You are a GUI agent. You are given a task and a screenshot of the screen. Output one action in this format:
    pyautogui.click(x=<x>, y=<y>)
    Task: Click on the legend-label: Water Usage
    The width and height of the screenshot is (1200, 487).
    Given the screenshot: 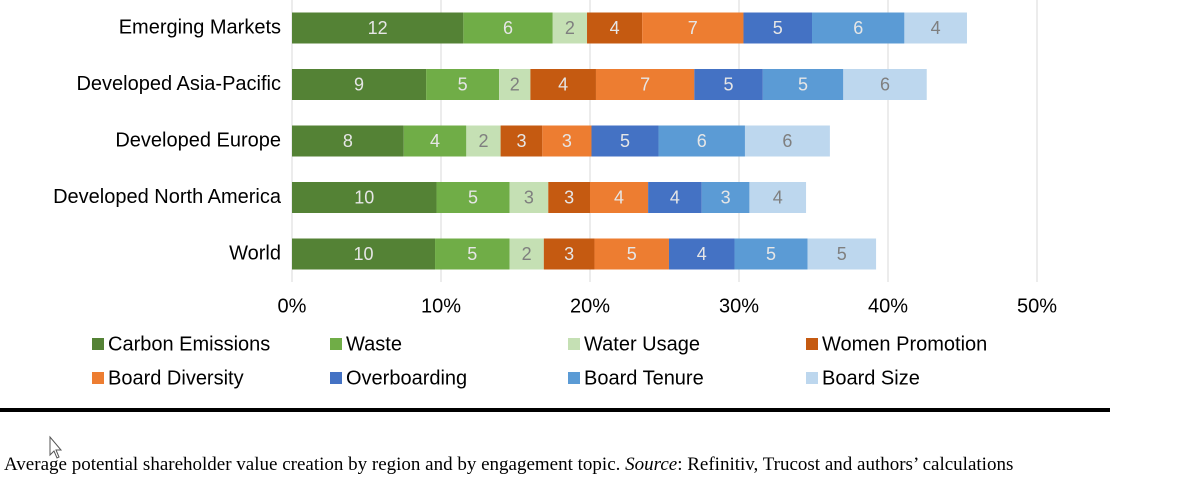 What is the action you would take?
    pyautogui.click(x=642, y=344)
    